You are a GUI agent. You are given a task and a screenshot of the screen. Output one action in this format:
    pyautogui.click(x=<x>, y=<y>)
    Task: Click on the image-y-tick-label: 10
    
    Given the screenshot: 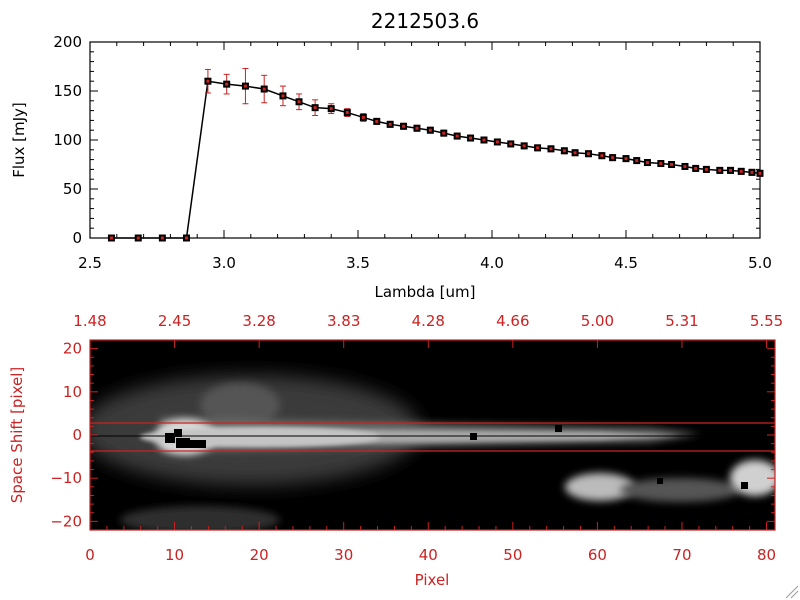 What is the action you would take?
    pyautogui.click(x=72, y=392)
    